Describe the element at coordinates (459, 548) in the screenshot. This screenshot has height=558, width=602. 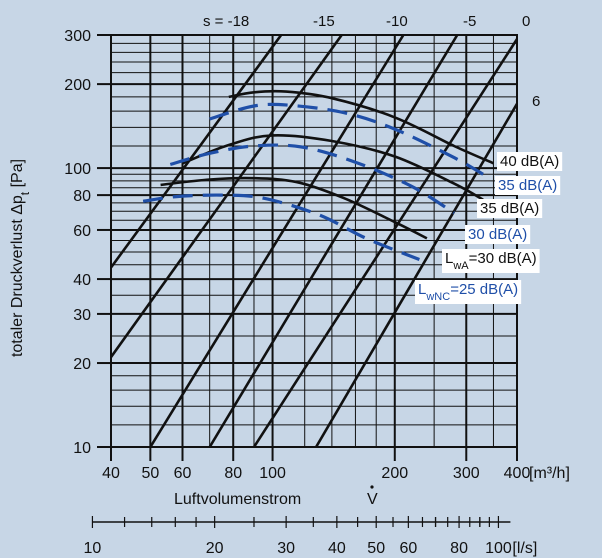
I see `x2-tick-label: 80` at that location.